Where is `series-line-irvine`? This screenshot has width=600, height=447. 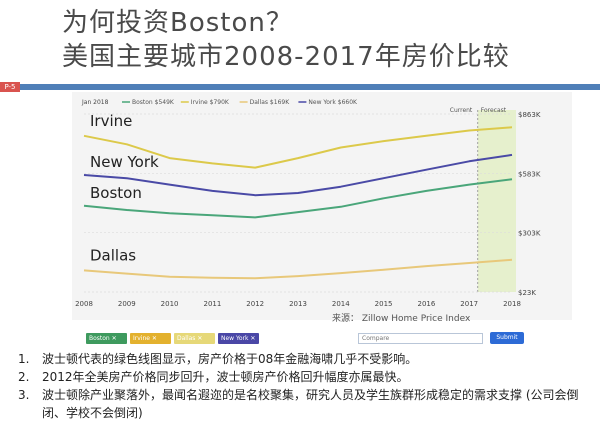 series-line-irvine is located at coordinates (298, 147).